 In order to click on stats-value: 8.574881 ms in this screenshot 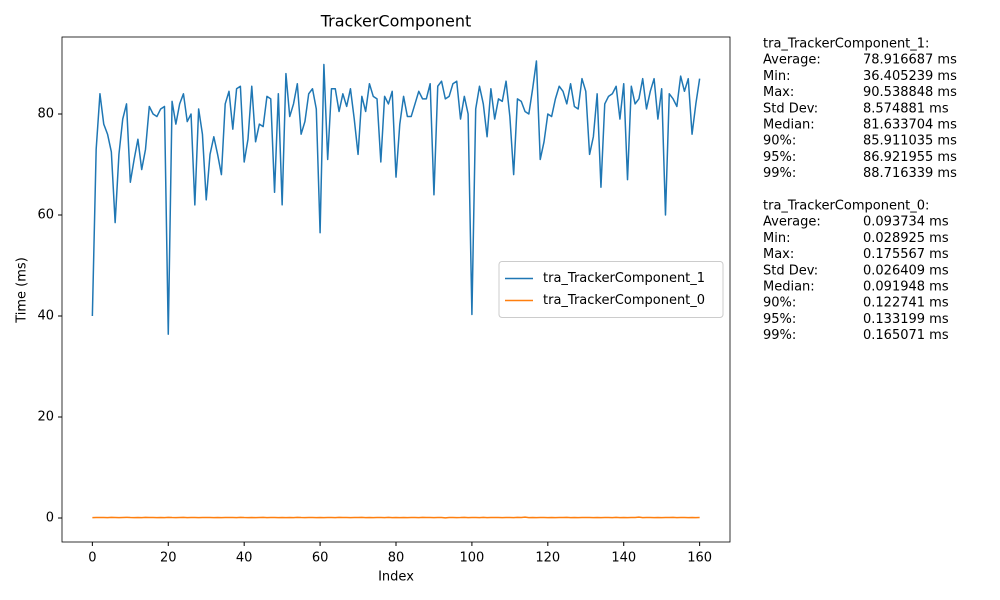, I will do `click(906, 108)`.